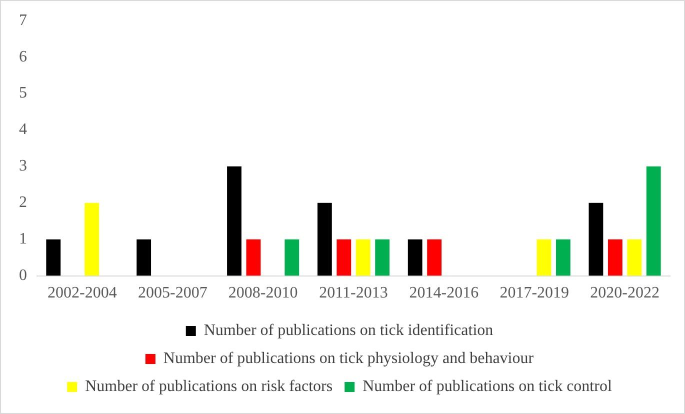 This screenshot has width=685, height=414. What do you see at coordinates (23, 275) in the screenshot?
I see `y-tick-label: 0` at bounding box center [23, 275].